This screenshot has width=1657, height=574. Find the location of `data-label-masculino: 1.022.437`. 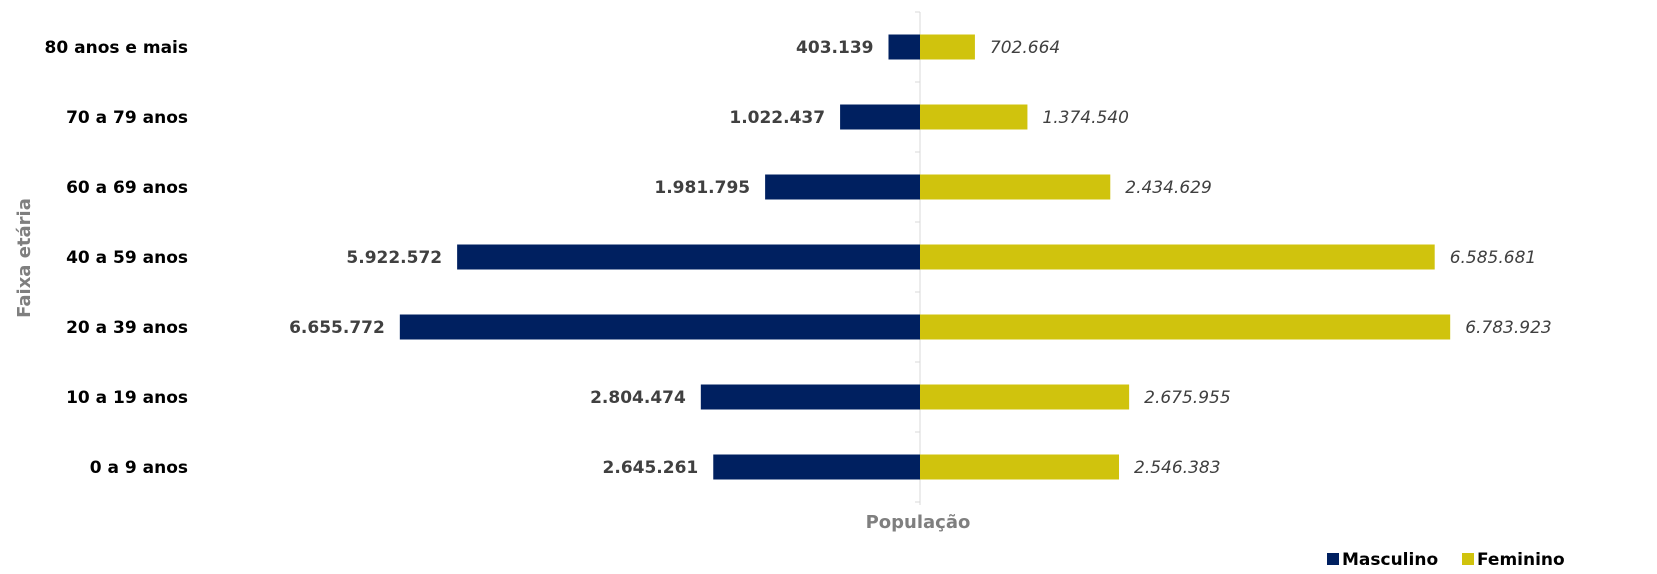

data-label-masculino: 1.022.437 is located at coordinates (777, 118).